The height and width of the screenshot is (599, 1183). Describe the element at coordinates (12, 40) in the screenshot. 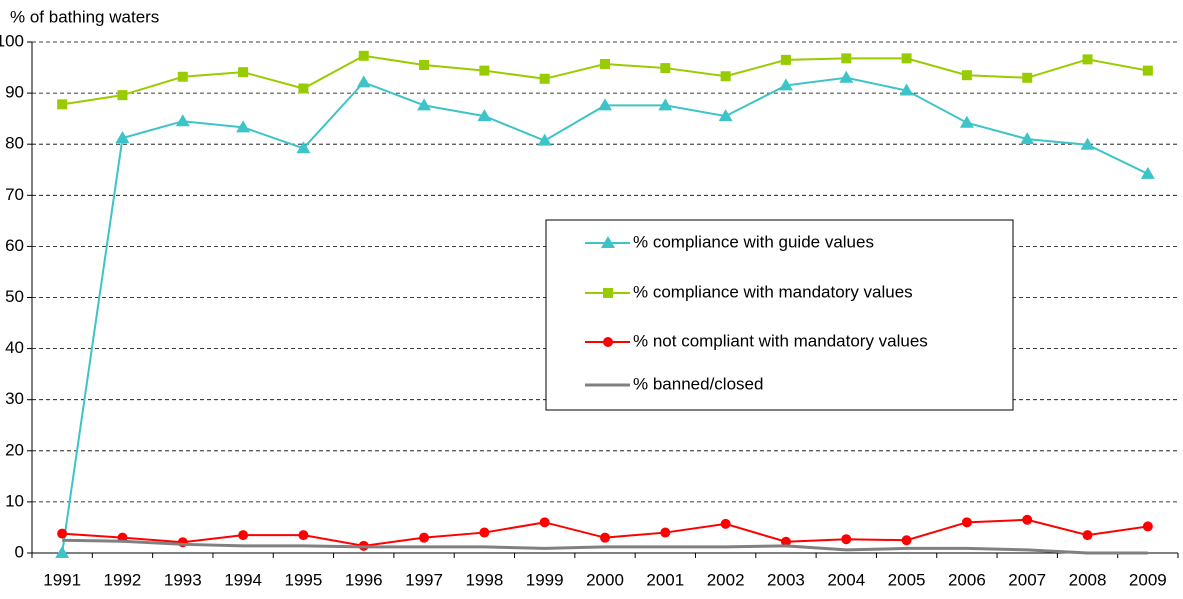

I see `y-tick-label: 100` at that location.